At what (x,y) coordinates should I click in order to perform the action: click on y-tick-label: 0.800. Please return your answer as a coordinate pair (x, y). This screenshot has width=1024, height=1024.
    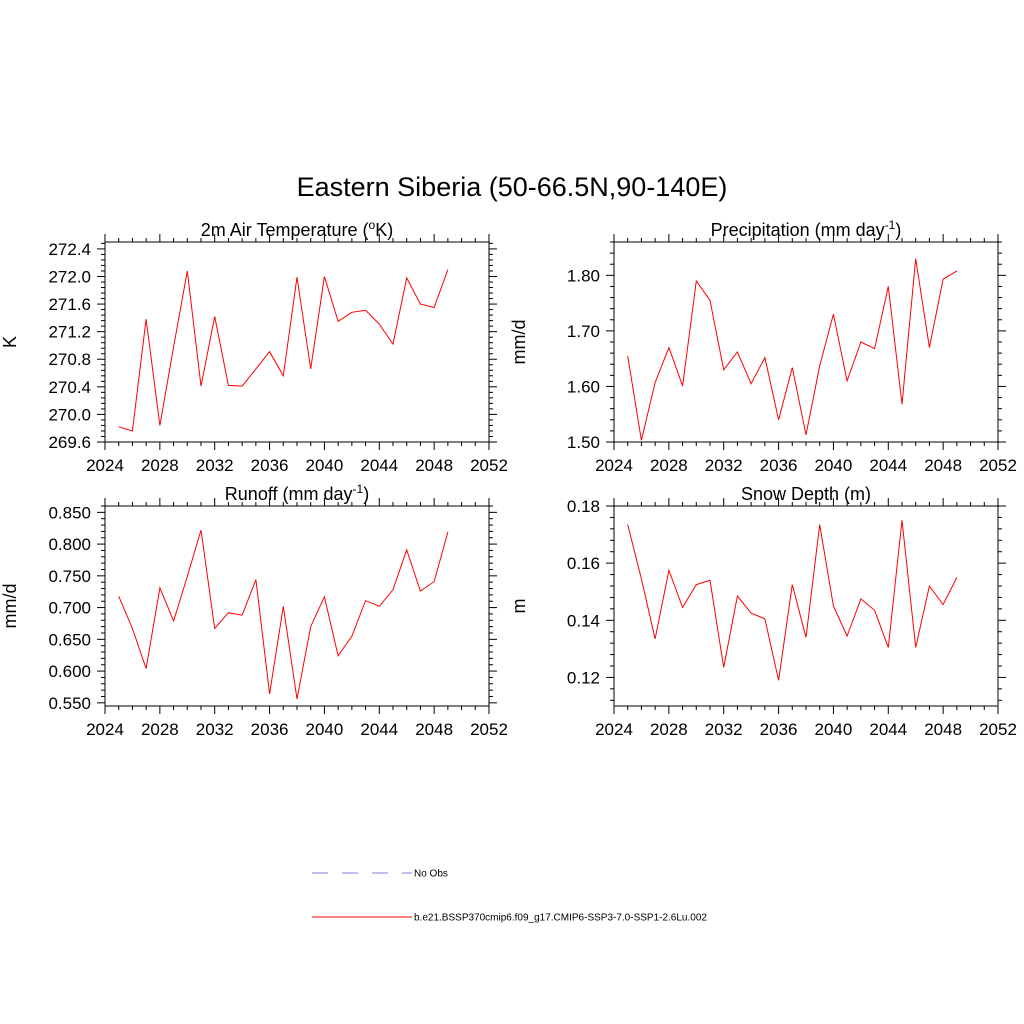
    Looking at the image, I should click on (69, 544).